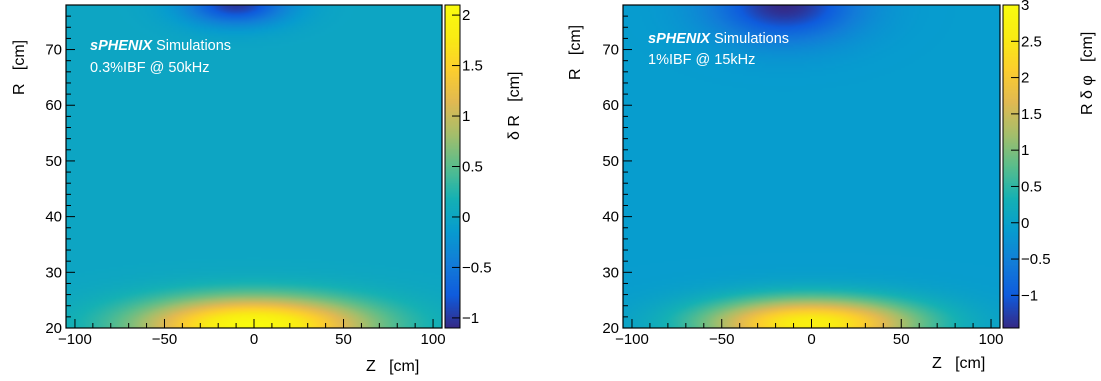 The height and width of the screenshot is (381, 1101). What do you see at coordinates (1087, 73) in the screenshot?
I see `right-colorbar-label: R δ φ [cm]` at bounding box center [1087, 73].